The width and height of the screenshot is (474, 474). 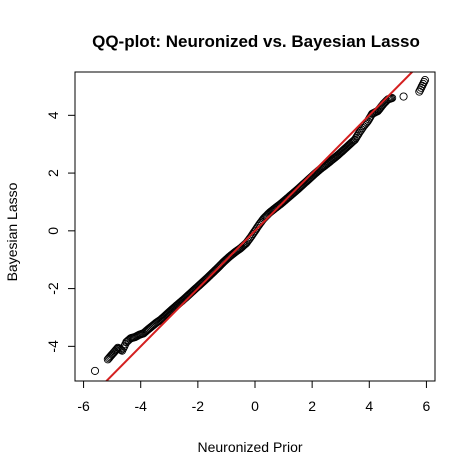 I want to click on x-tick-label: -4, so click(x=140, y=406).